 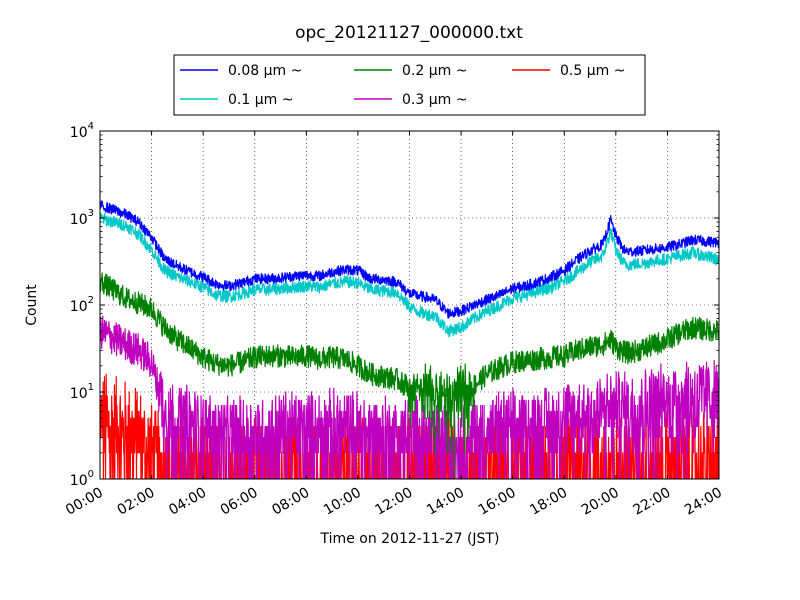 What do you see at coordinates (434, 100) in the screenshot?
I see `legend-label-3: 0.3 μm ~` at bounding box center [434, 100].